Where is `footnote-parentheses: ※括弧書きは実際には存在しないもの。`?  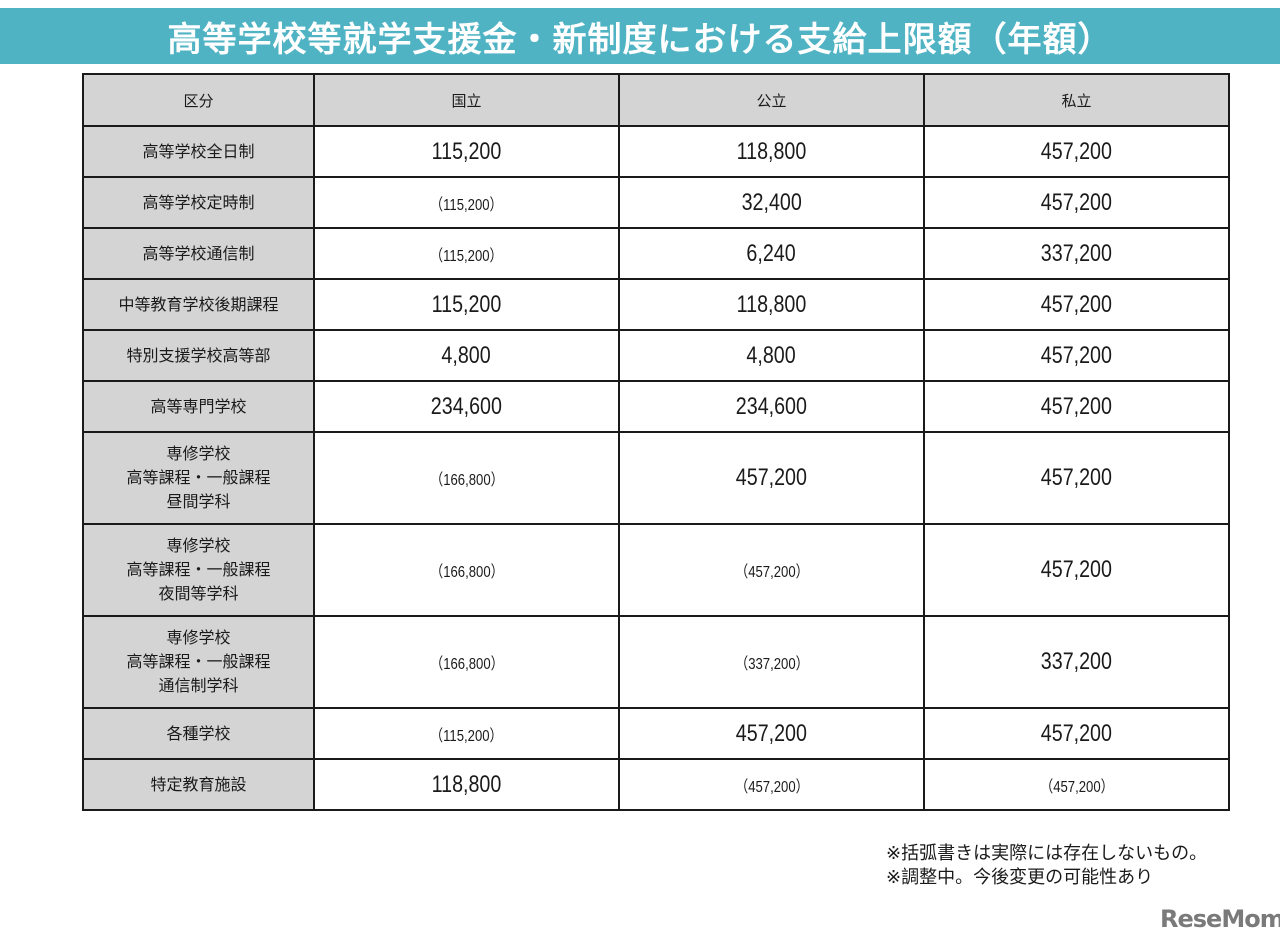 footnote-parentheses: ※括弧書きは実際には存在しないもの。 is located at coordinates (1047, 853).